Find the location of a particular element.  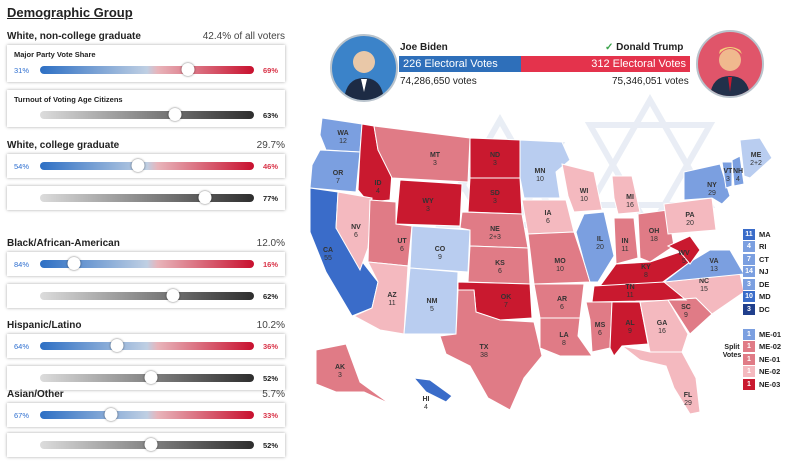

state-abbr: OR is located at coordinates (338, 173).